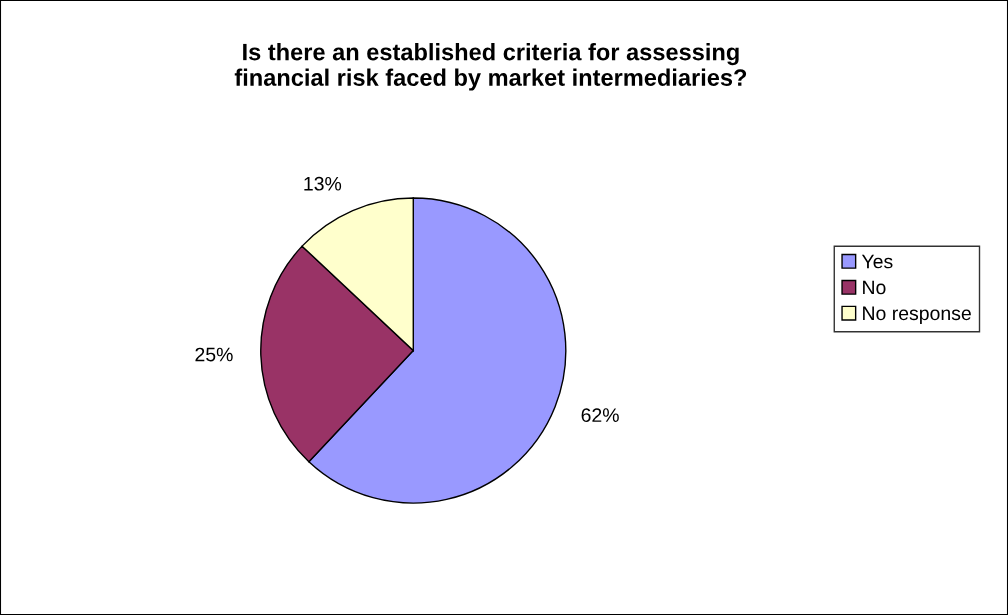 This screenshot has height=615, width=1008. I want to click on data-label: 62%, so click(600, 415).